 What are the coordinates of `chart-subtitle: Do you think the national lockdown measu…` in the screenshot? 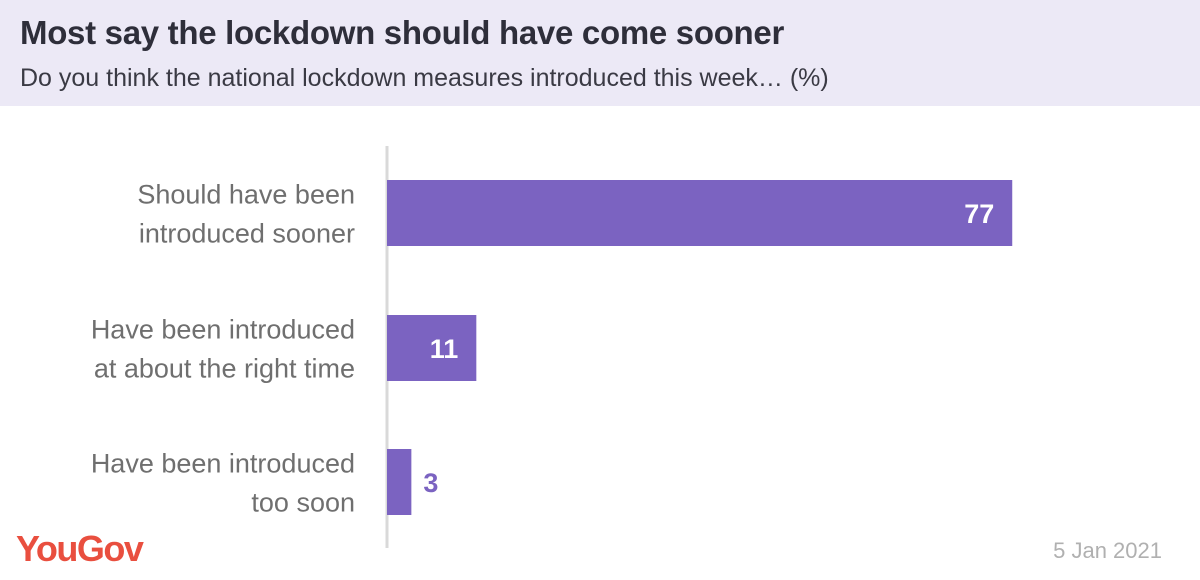 It's located at (424, 78).